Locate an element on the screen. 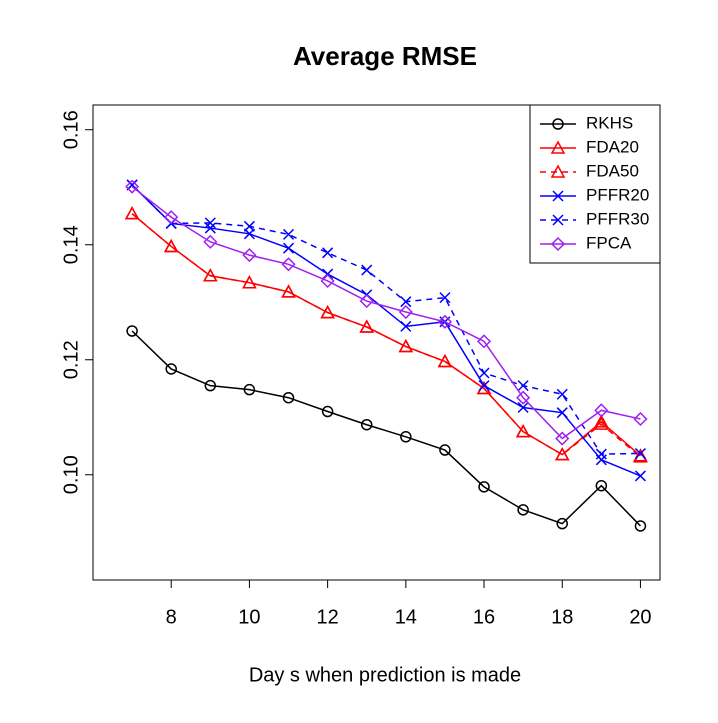 This screenshot has width=718, height=723. y-tick-label: 0.16 is located at coordinates (71, 129).